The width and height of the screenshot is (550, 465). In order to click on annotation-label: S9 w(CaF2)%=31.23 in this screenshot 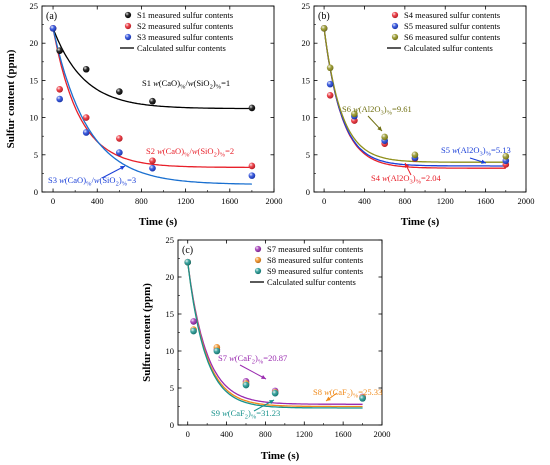, I will do `click(245, 414)`.